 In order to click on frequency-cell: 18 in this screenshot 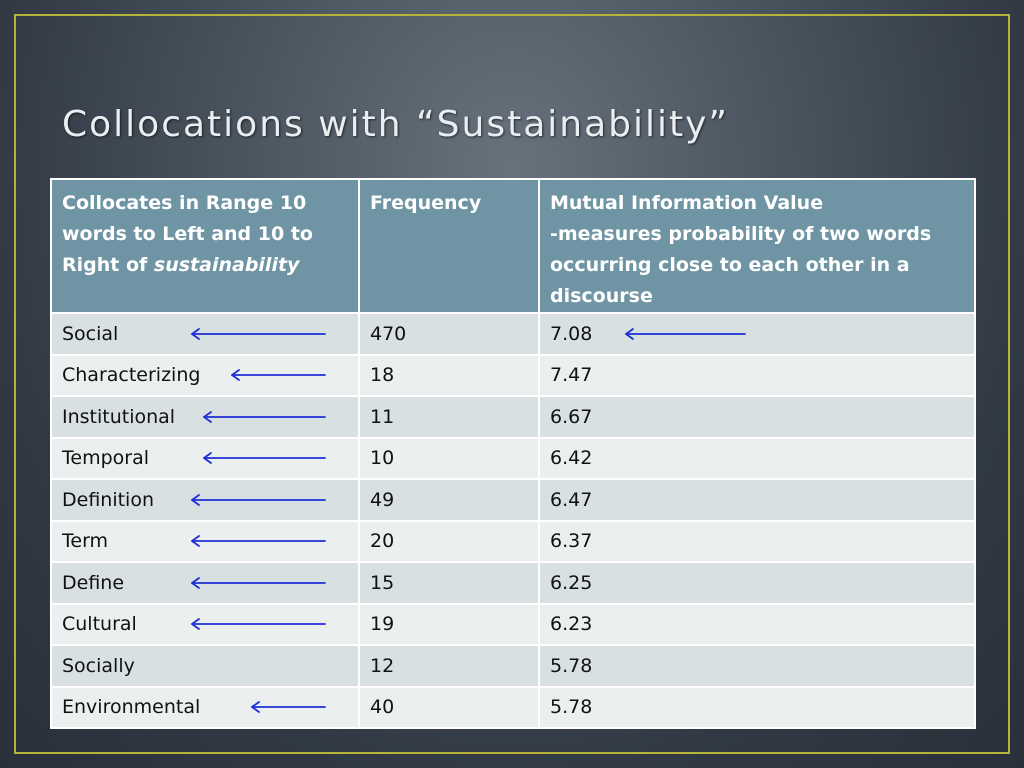, I will do `click(449, 375)`.